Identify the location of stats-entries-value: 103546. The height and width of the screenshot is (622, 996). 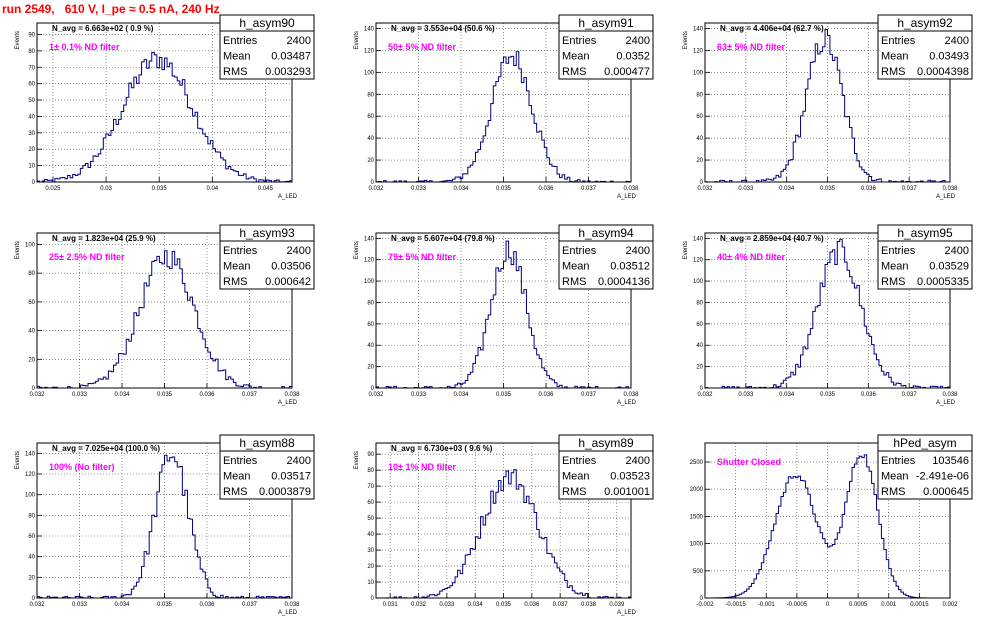
(950, 461).